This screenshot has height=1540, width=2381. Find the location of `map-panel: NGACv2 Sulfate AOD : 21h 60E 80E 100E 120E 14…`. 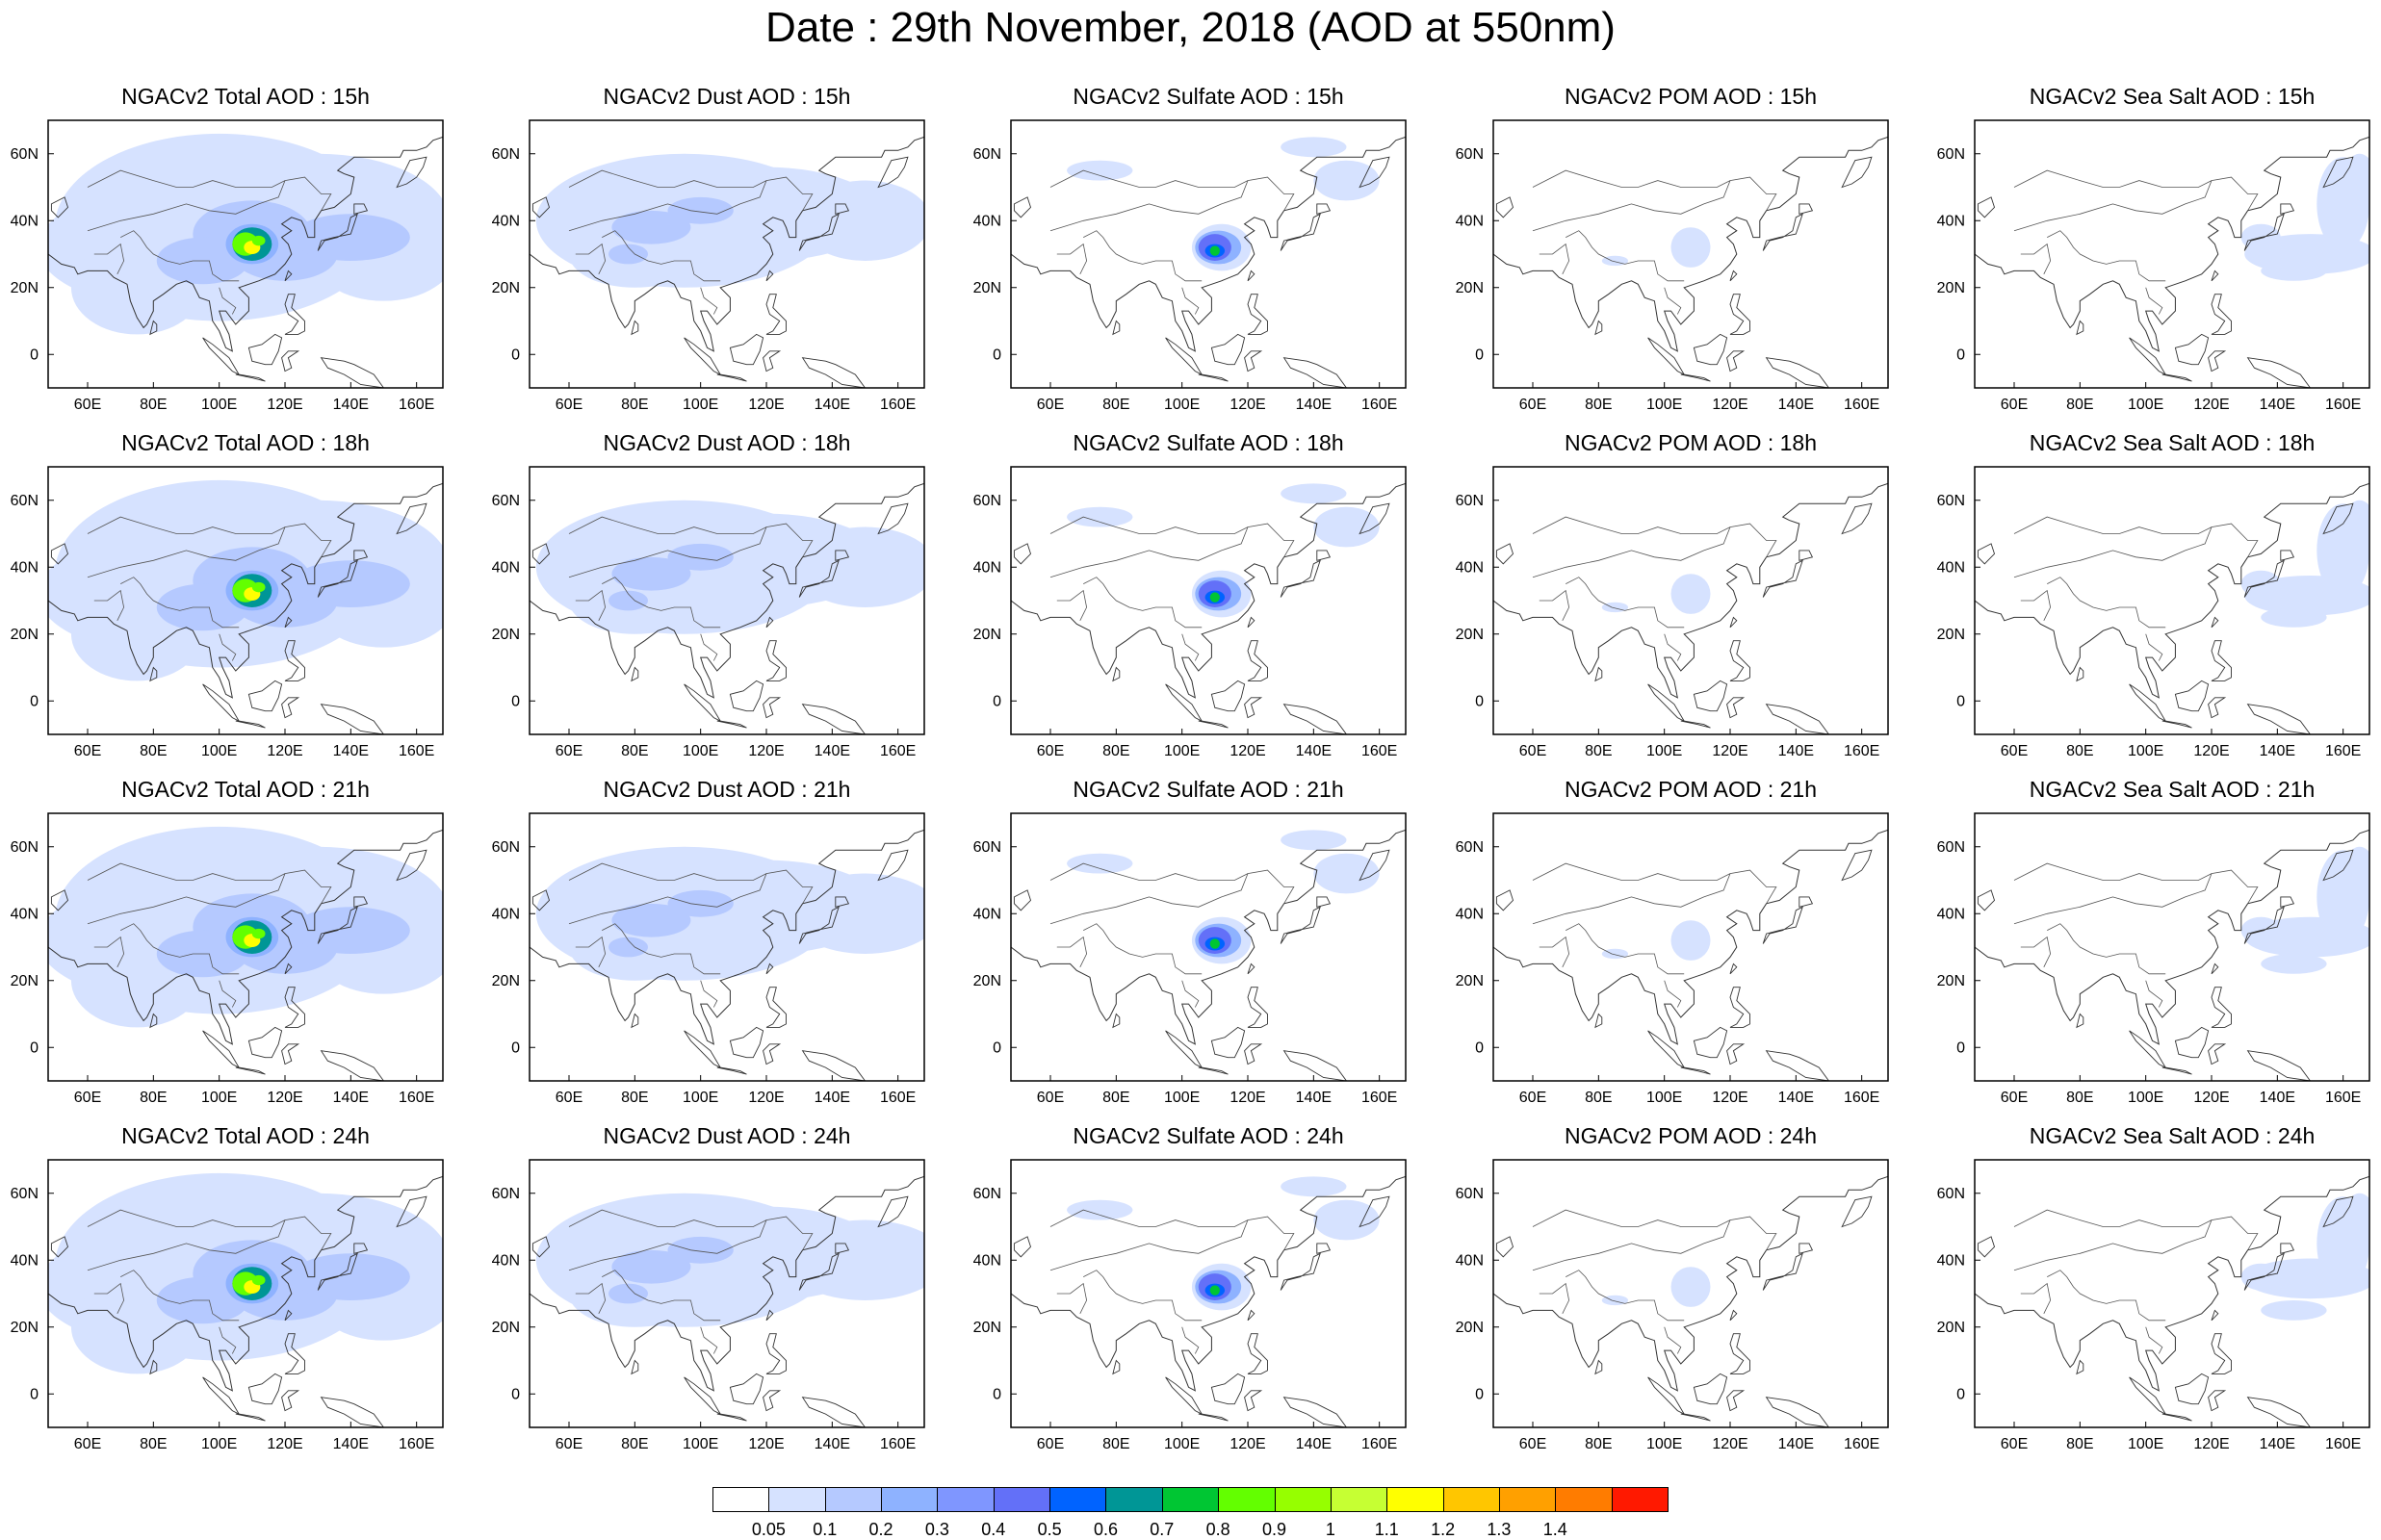

map-panel: NGACv2 Sulfate AOD : 21h 60E 80E 100E 120E 14… is located at coordinates (1190, 941).